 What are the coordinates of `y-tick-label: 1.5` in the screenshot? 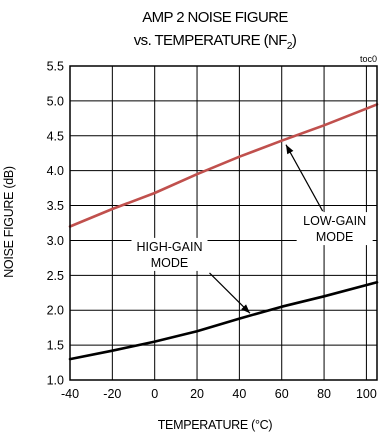 It's located at (55, 346).